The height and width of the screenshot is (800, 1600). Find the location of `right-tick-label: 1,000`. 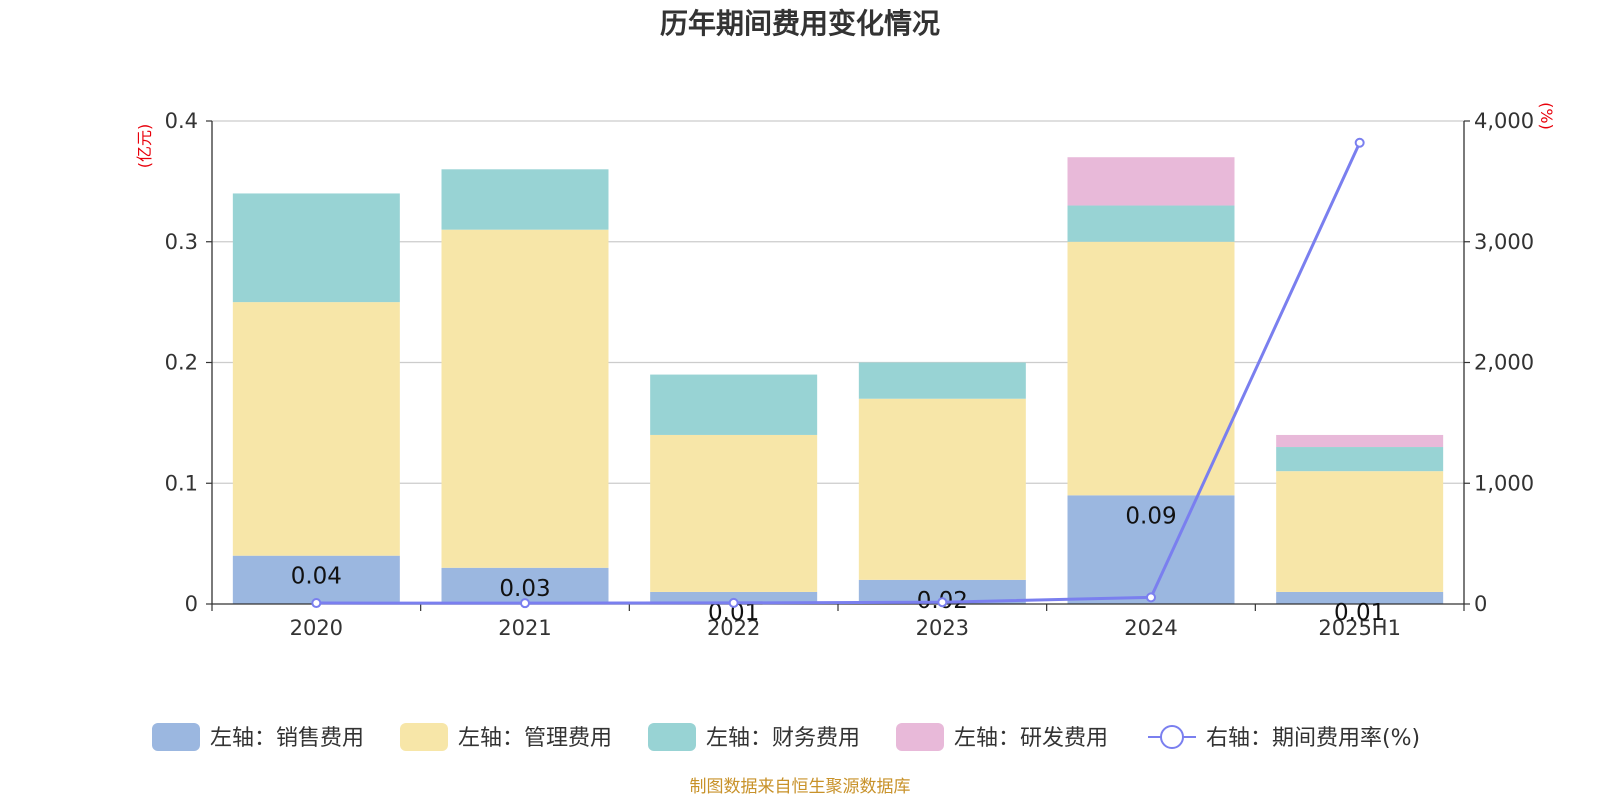

right-tick-label: 1,000 is located at coordinates (1504, 483).